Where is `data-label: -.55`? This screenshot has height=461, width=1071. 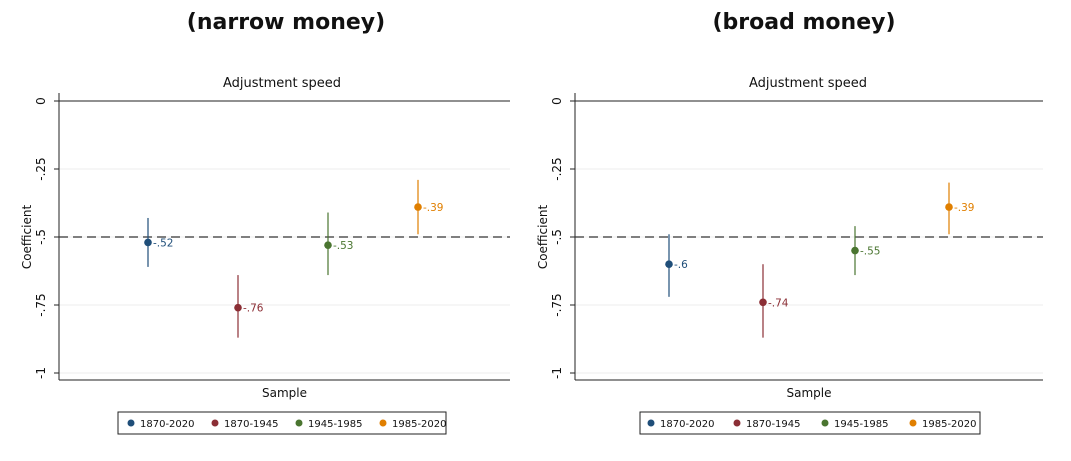
data-label: -.55 is located at coordinates (870, 252).